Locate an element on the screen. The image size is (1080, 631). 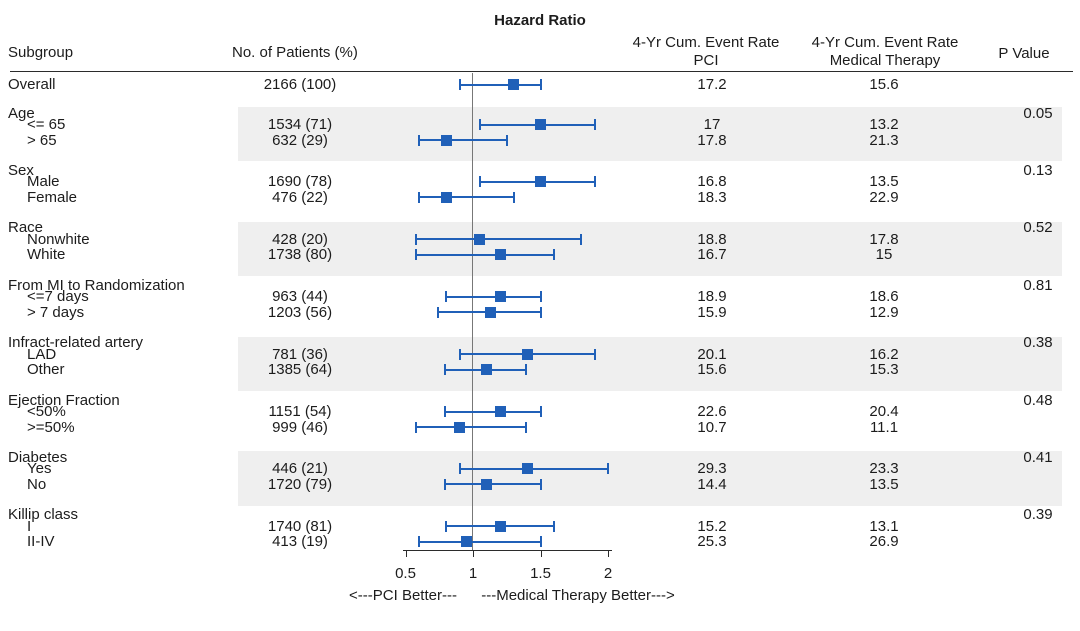
pci-event-rate-value: 16.7 is located at coordinates (712, 255).